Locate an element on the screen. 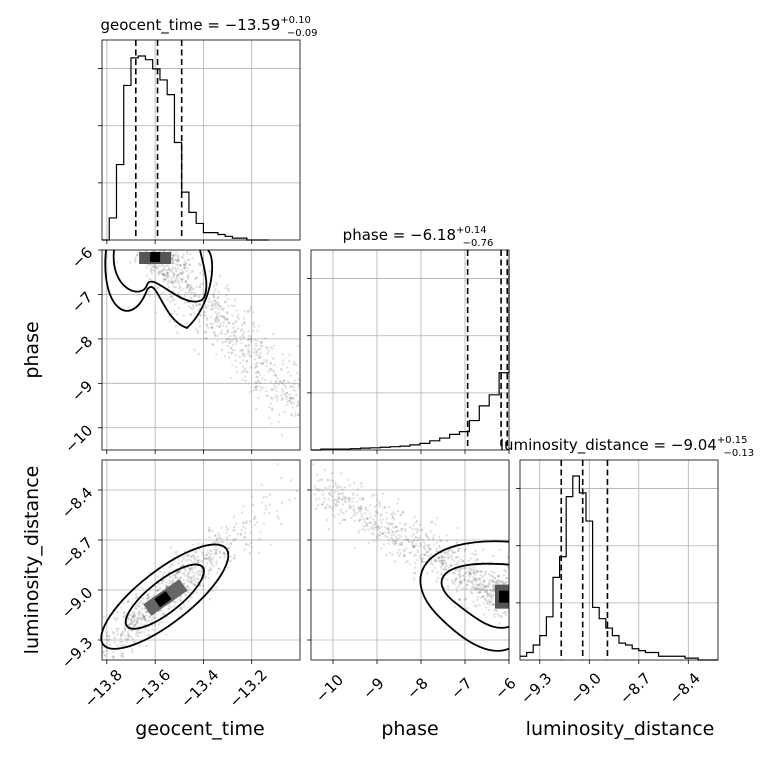  contour-inner is located at coordinates (160, 276).